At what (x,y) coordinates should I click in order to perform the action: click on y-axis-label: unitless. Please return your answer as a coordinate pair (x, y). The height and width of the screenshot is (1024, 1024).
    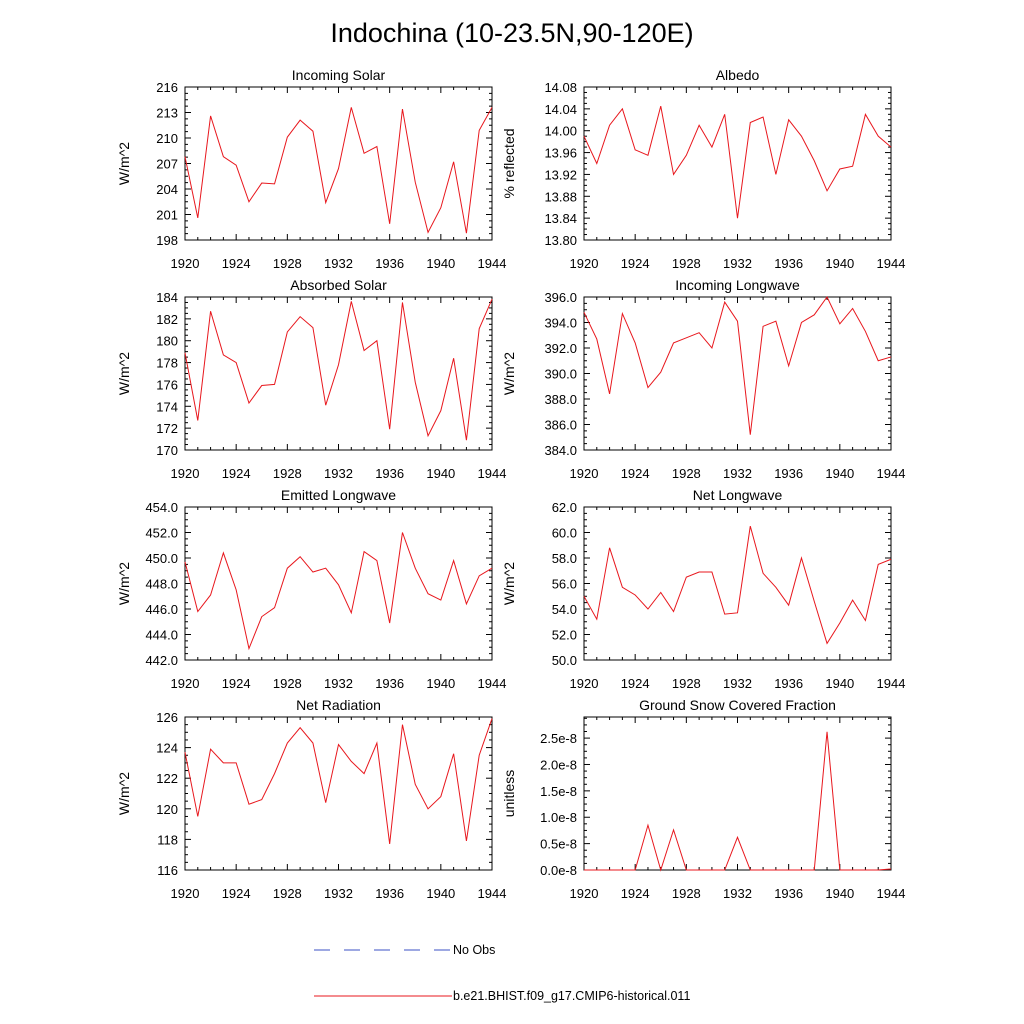
    Looking at the image, I should click on (509, 793).